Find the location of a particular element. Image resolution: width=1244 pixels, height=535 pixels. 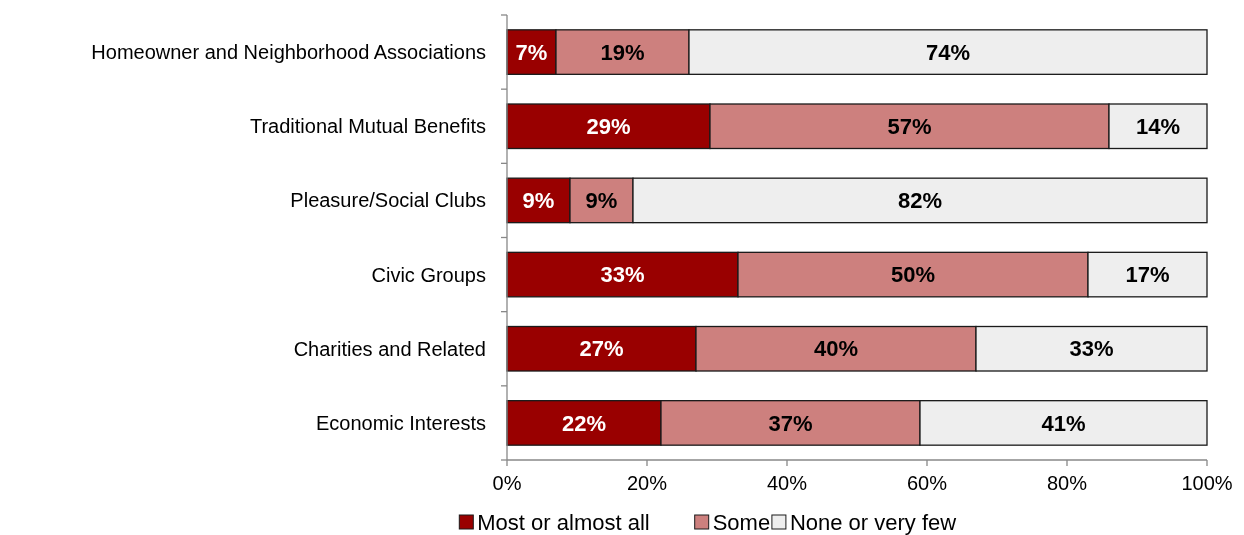

y-tick-label: Charities and Related is located at coordinates (389, 348).